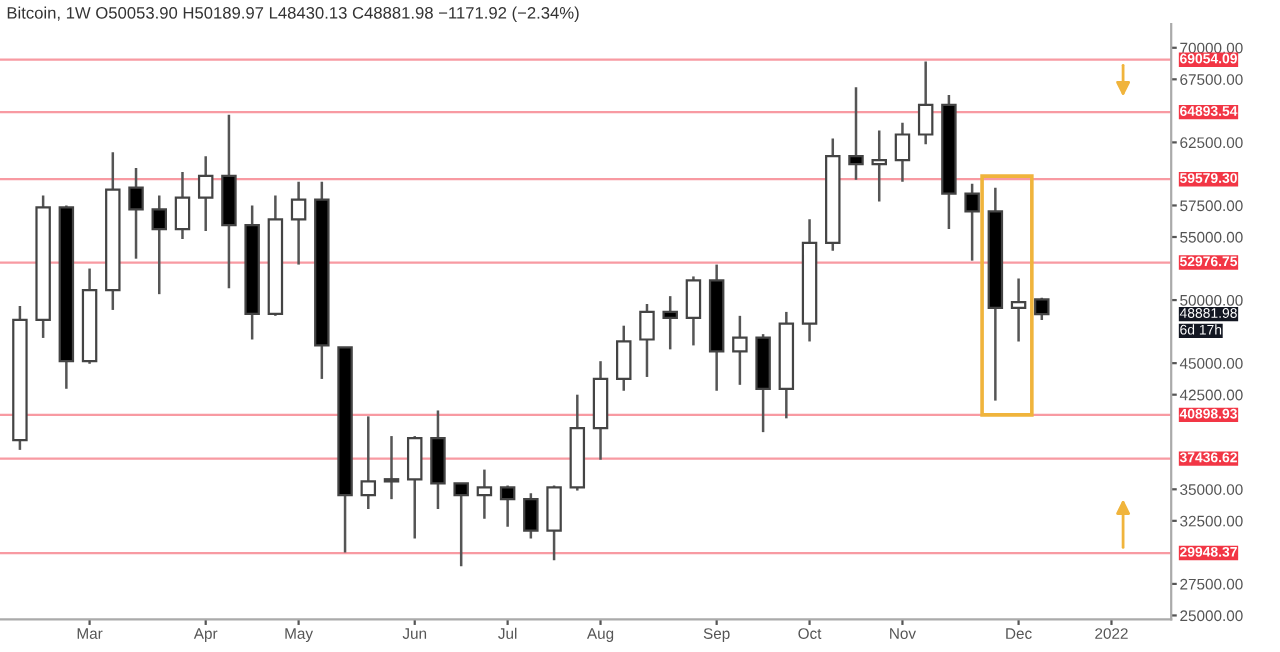 Image resolution: width=1280 pixels, height=652 pixels. I want to click on chart-title: Bitcoin, 1W O50053.90 H50189.97 L48430.13 C48881.98 −1171.92 (−2.34%), so click(293, 14).